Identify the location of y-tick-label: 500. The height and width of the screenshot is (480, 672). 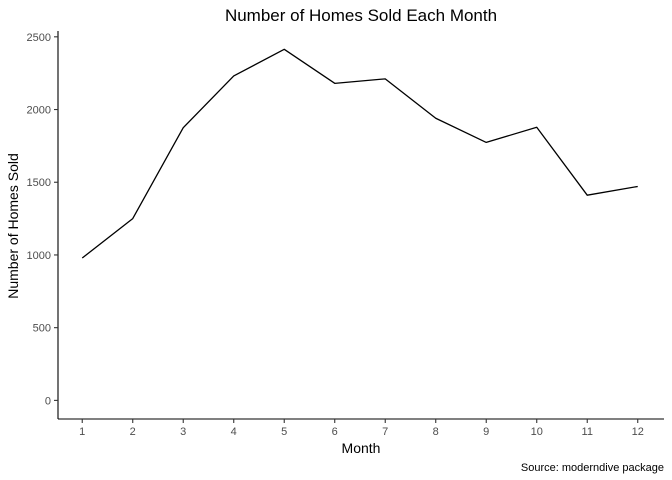
(42, 329).